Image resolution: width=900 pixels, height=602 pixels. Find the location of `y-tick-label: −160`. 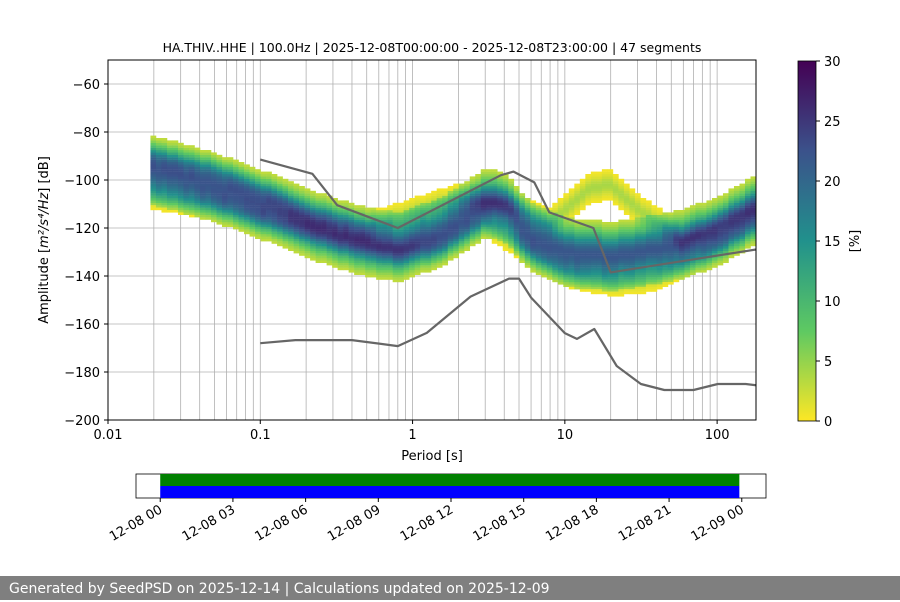

y-tick-label: −160 is located at coordinates (82, 325).